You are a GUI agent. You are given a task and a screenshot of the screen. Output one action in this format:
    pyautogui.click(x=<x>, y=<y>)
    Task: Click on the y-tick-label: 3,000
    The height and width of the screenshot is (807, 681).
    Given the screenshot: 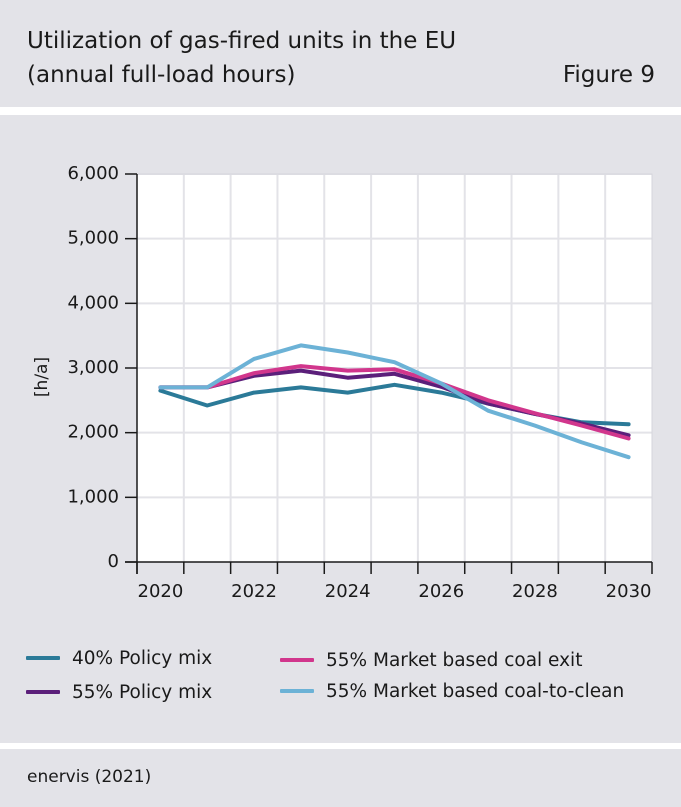 What is the action you would take?
    pyautogui.click(x=93, y=367)
    